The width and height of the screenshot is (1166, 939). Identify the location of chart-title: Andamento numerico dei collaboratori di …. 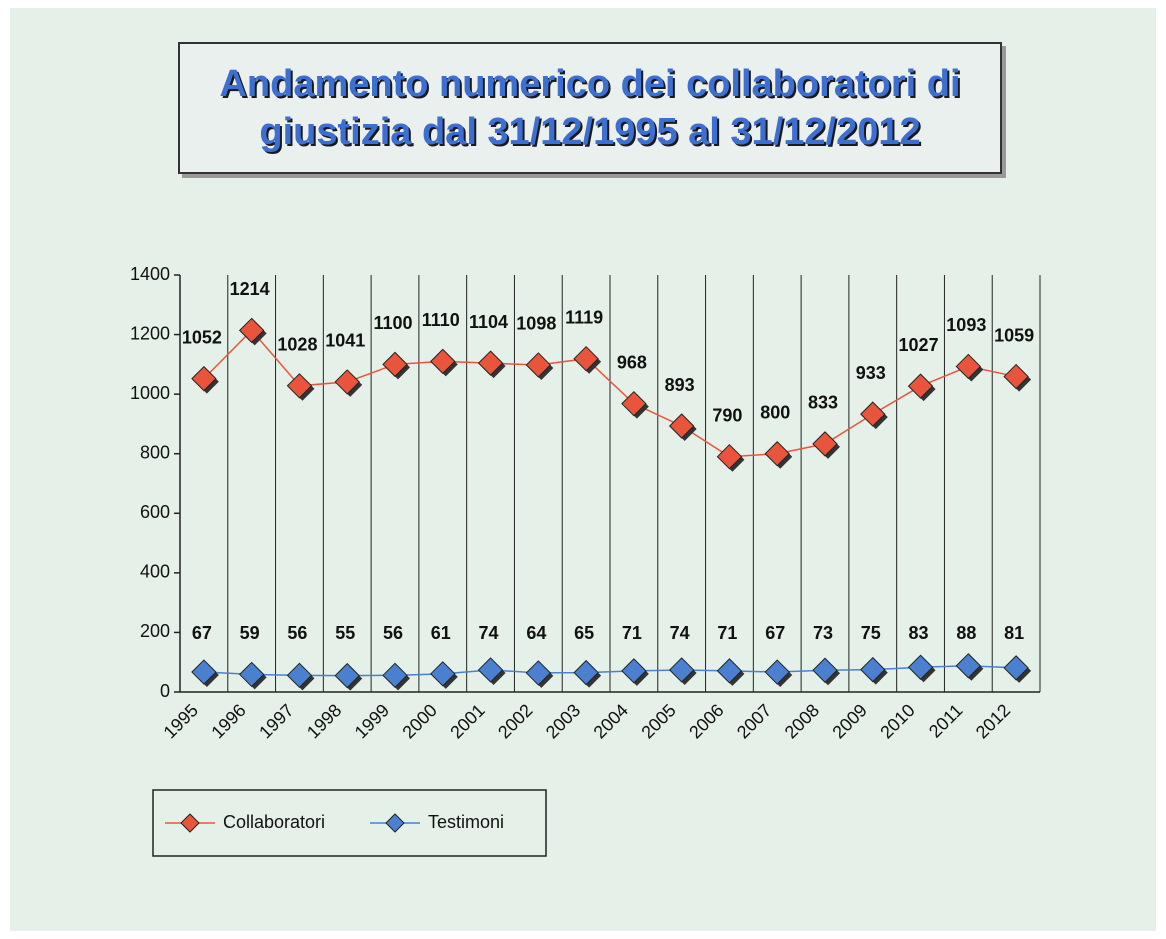
(590, 108).